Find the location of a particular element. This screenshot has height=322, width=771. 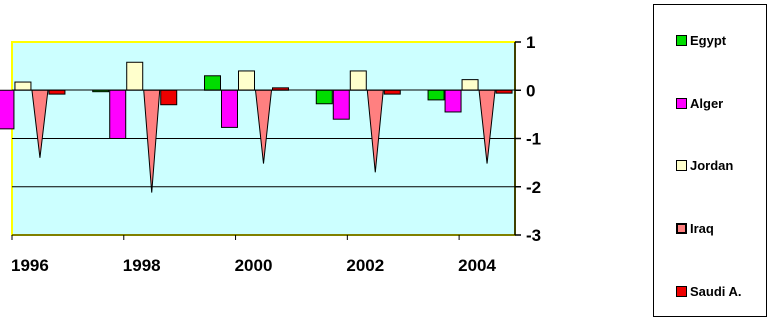

legend-item-saudi-a: Saudi A. is located at coordinates (709, 291).